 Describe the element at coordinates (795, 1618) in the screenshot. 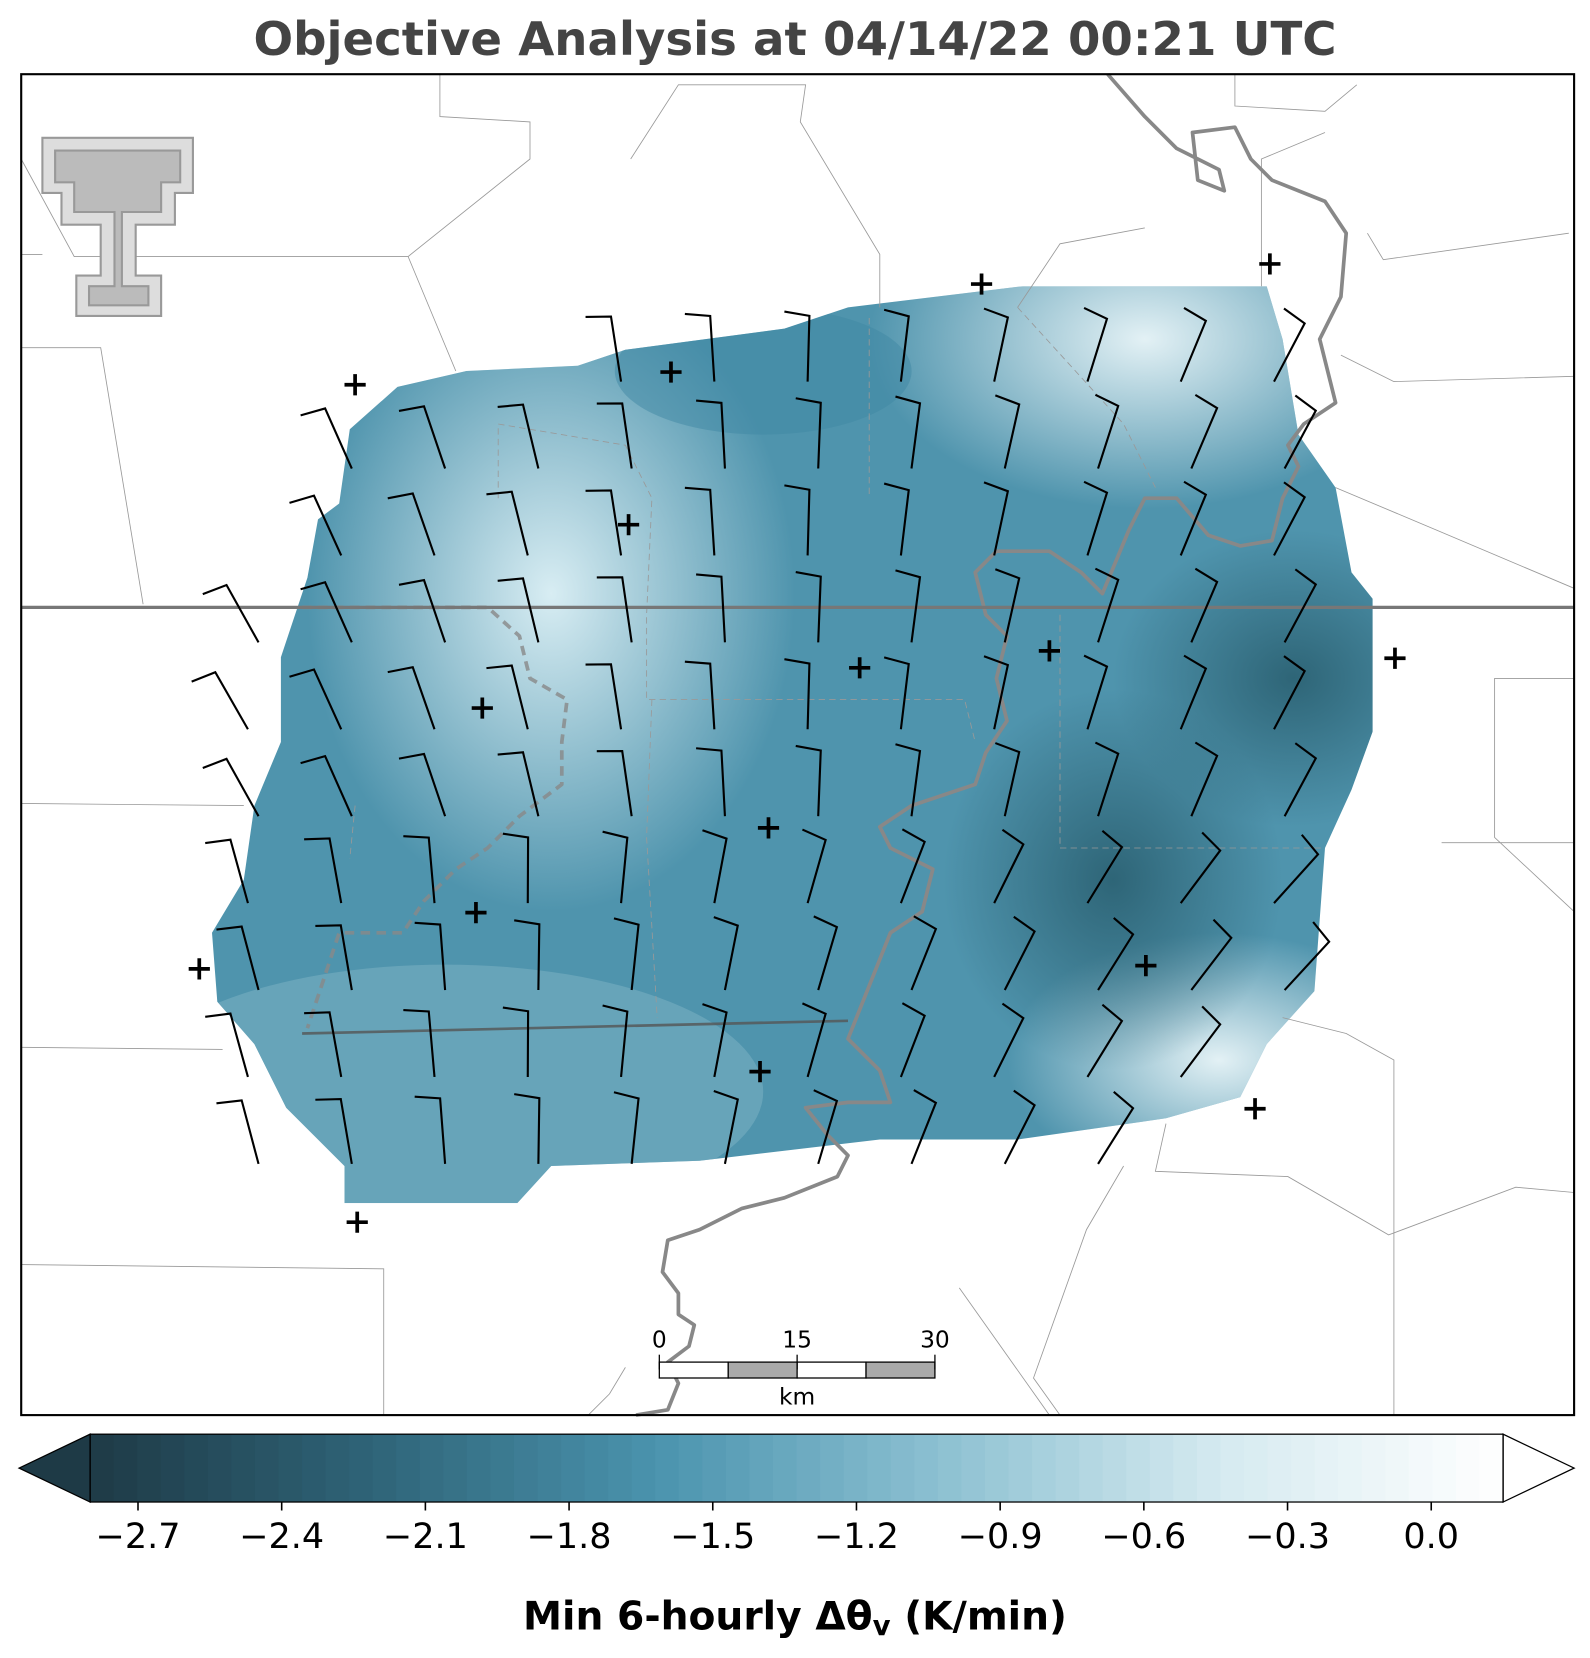

I see `colorbar-label: Min 6-hourly Δθv (K/min)` at that location.